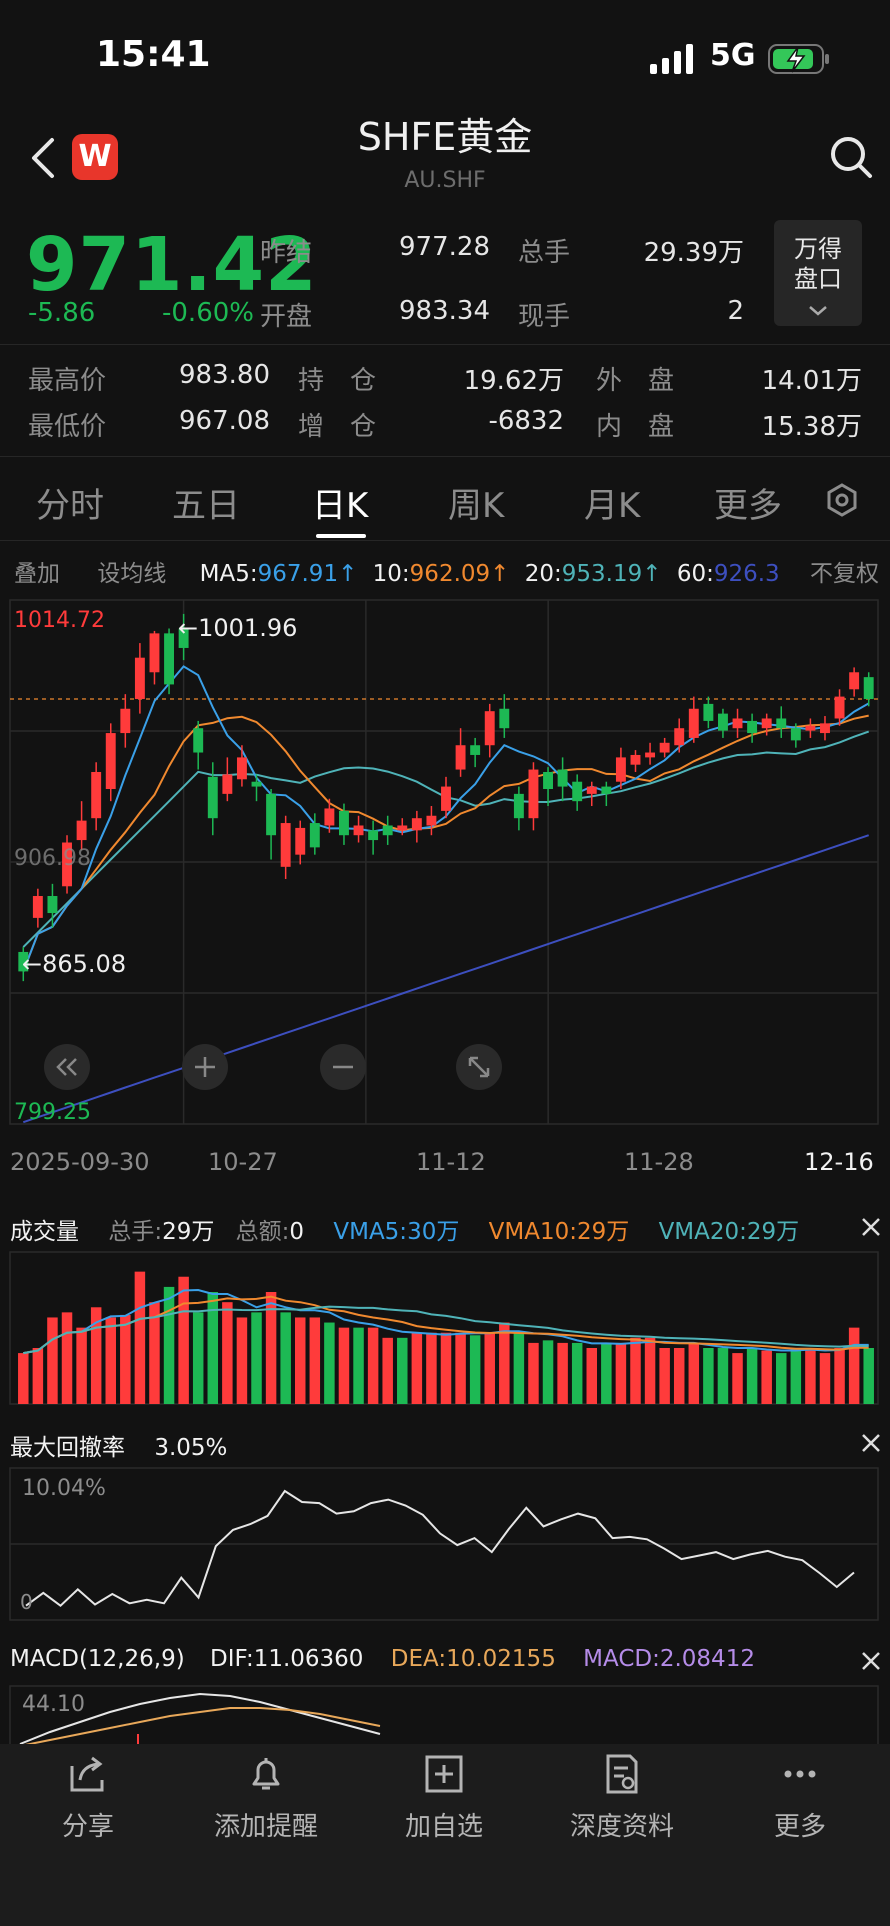 This screenshot has width=890, height=1926. What do you see at coordinates (67, 1448) in the screenshot?
I see `drawdown-title: 最大回撤率` at bounding box center [67, 1448].